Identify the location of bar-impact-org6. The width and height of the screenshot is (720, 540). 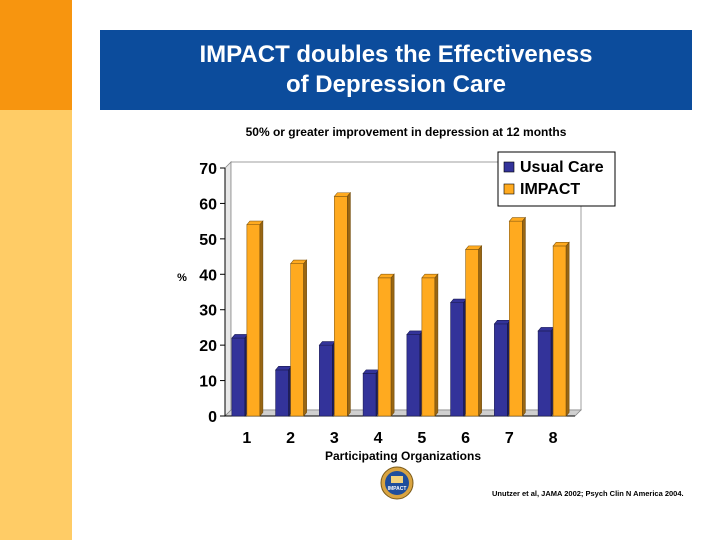
(472, 333).